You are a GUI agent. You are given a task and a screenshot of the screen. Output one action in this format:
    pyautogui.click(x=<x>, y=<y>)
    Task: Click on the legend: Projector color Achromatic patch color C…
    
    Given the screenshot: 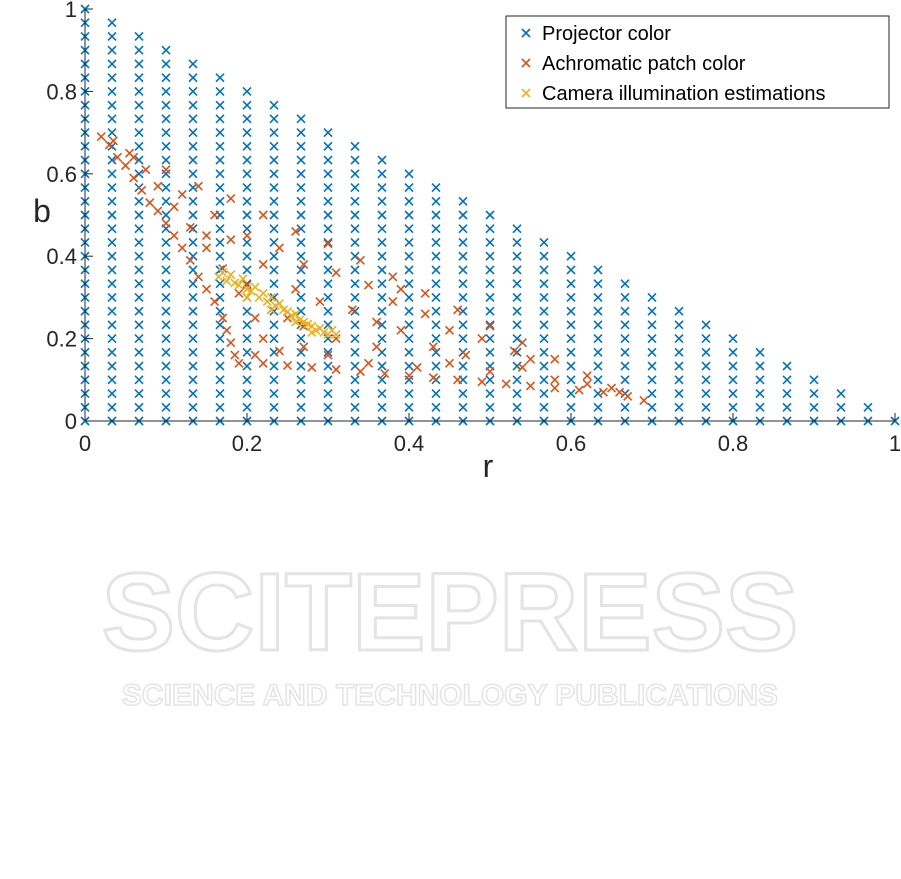 What is the action you would take?
    pyautogui.click(x=697, y=62)
    